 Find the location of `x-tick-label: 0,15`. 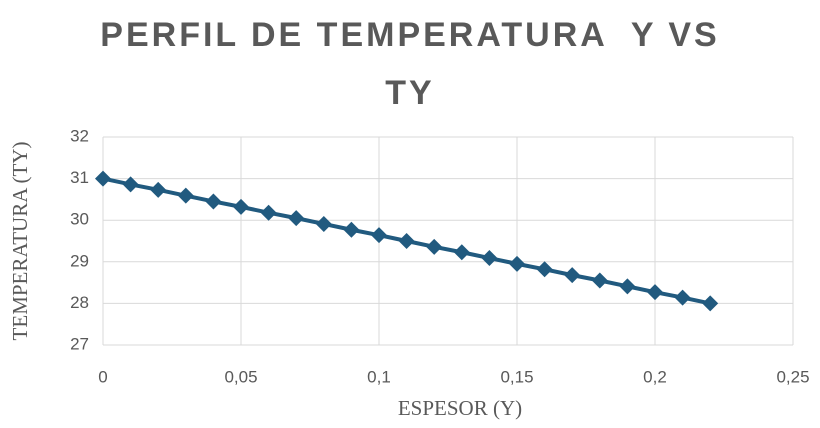

x-tick-label: 0,15 is located at coordinates (516, 376).